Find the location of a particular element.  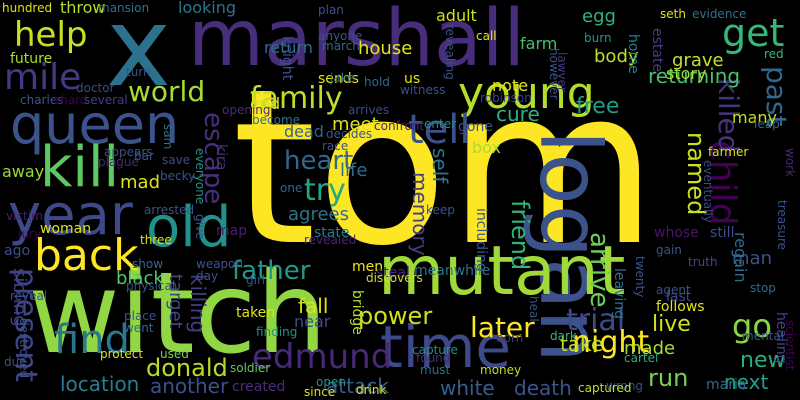

word: tell is located at coordinates (439, 130).